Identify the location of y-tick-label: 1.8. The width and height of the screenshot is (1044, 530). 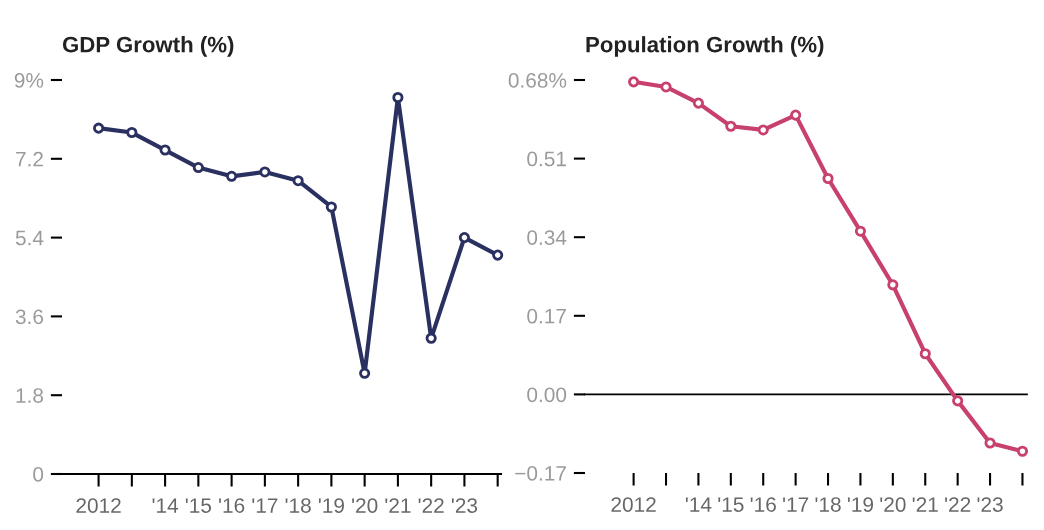
(30, 395).